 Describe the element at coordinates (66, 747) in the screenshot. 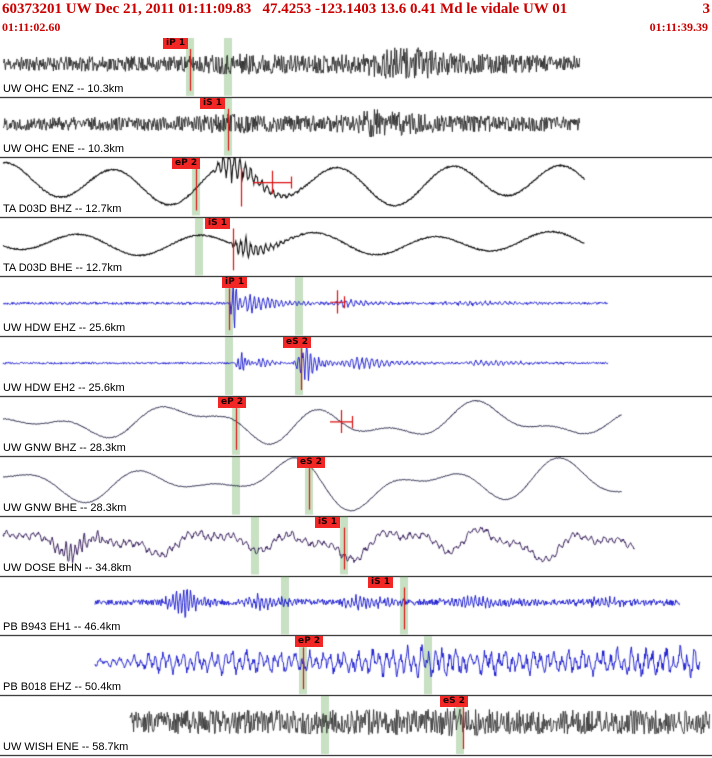

I see `trace-label: UW WISH ENE -- 58.7km` at that location.